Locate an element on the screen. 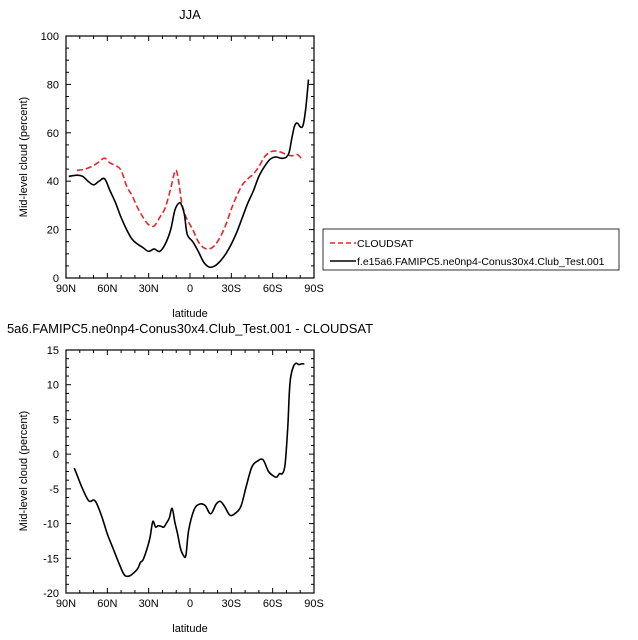 This screenshot has height=640, width=638. bottom-y-axis-label: Mid-level cloud (percent) is located at coordinates (24, 471).